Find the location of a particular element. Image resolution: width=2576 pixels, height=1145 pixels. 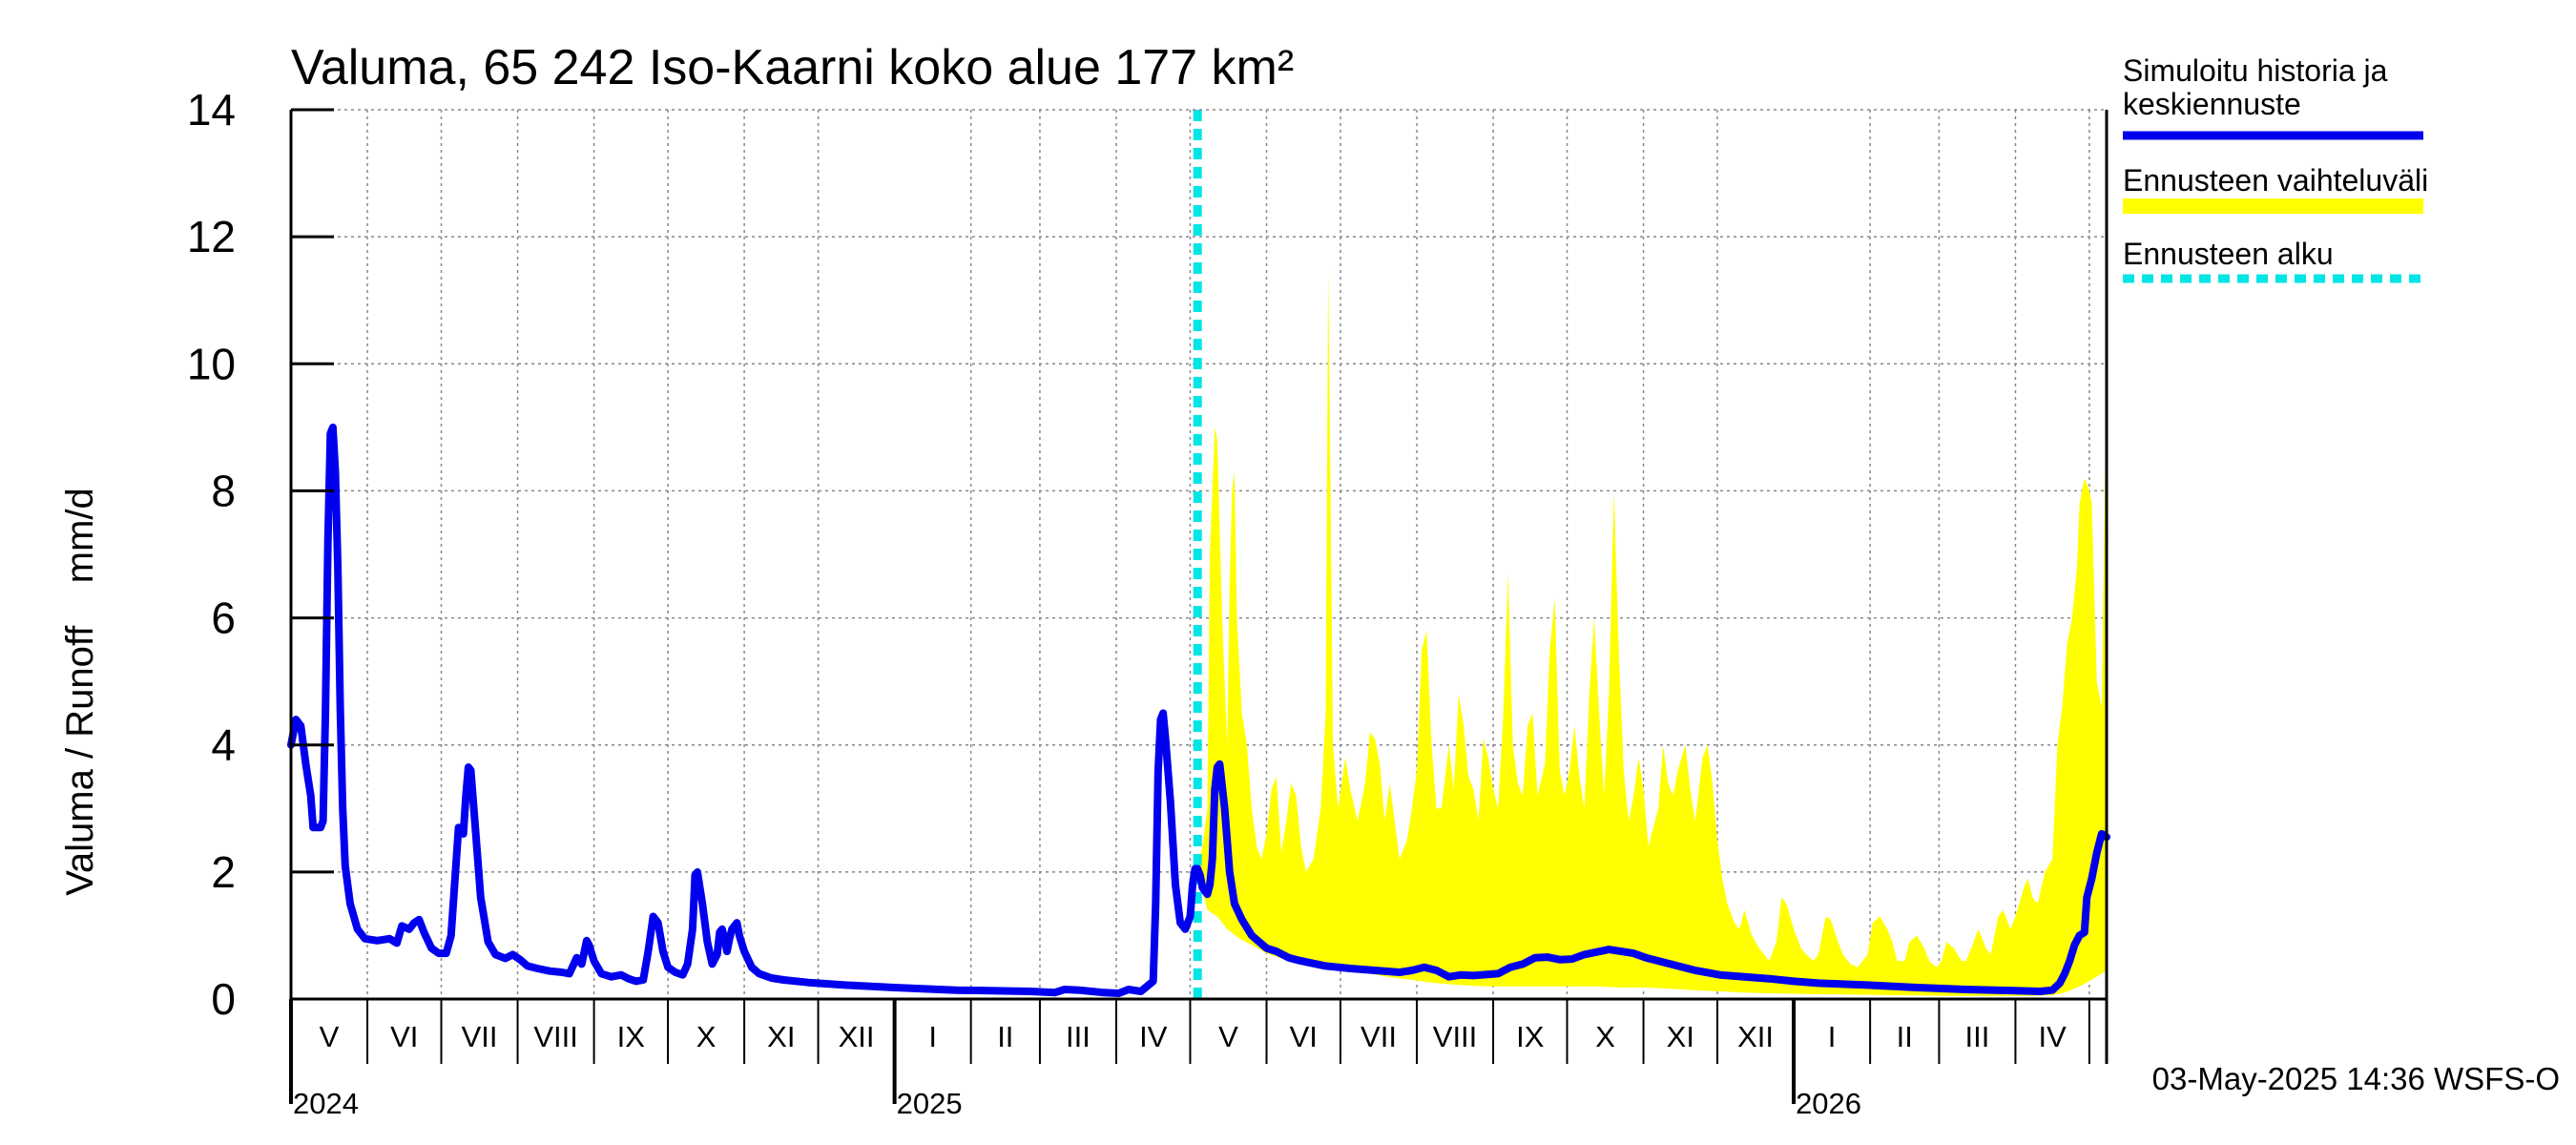

y-tick-label: 12 is located at coordinates (211, 237).